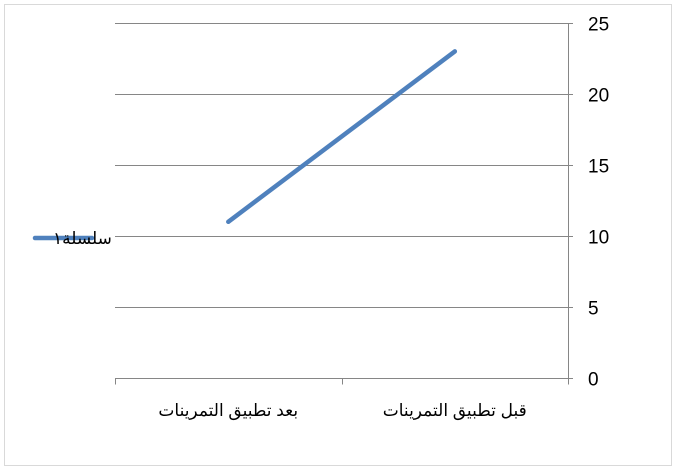  I want to click on x-tick-labels: بعد تطبيق التمرينات قبل تطبيق التمرينات, so click(342, 410).